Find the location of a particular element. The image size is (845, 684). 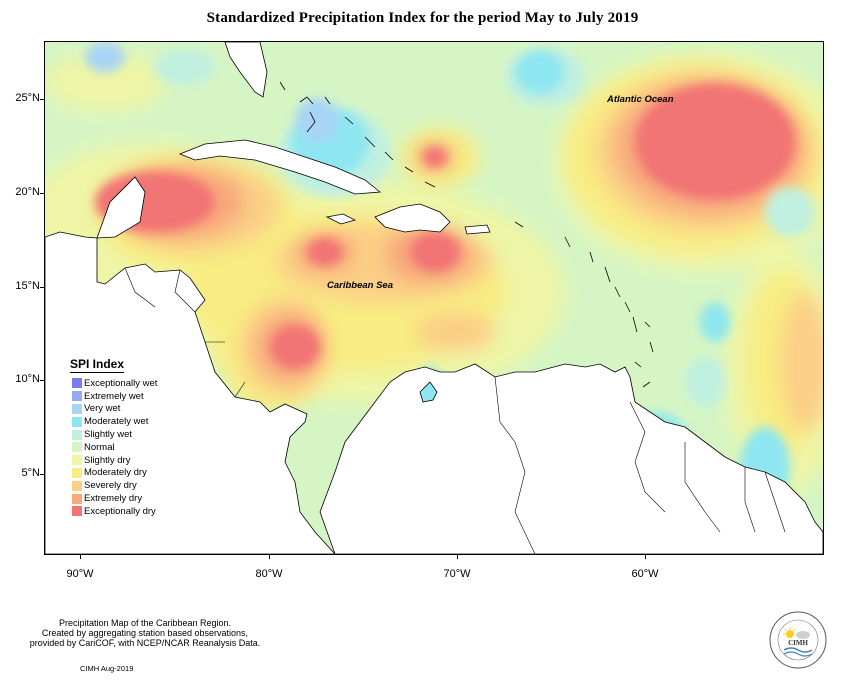

legend-item: Severely dry is located at coordinates (130, 485).